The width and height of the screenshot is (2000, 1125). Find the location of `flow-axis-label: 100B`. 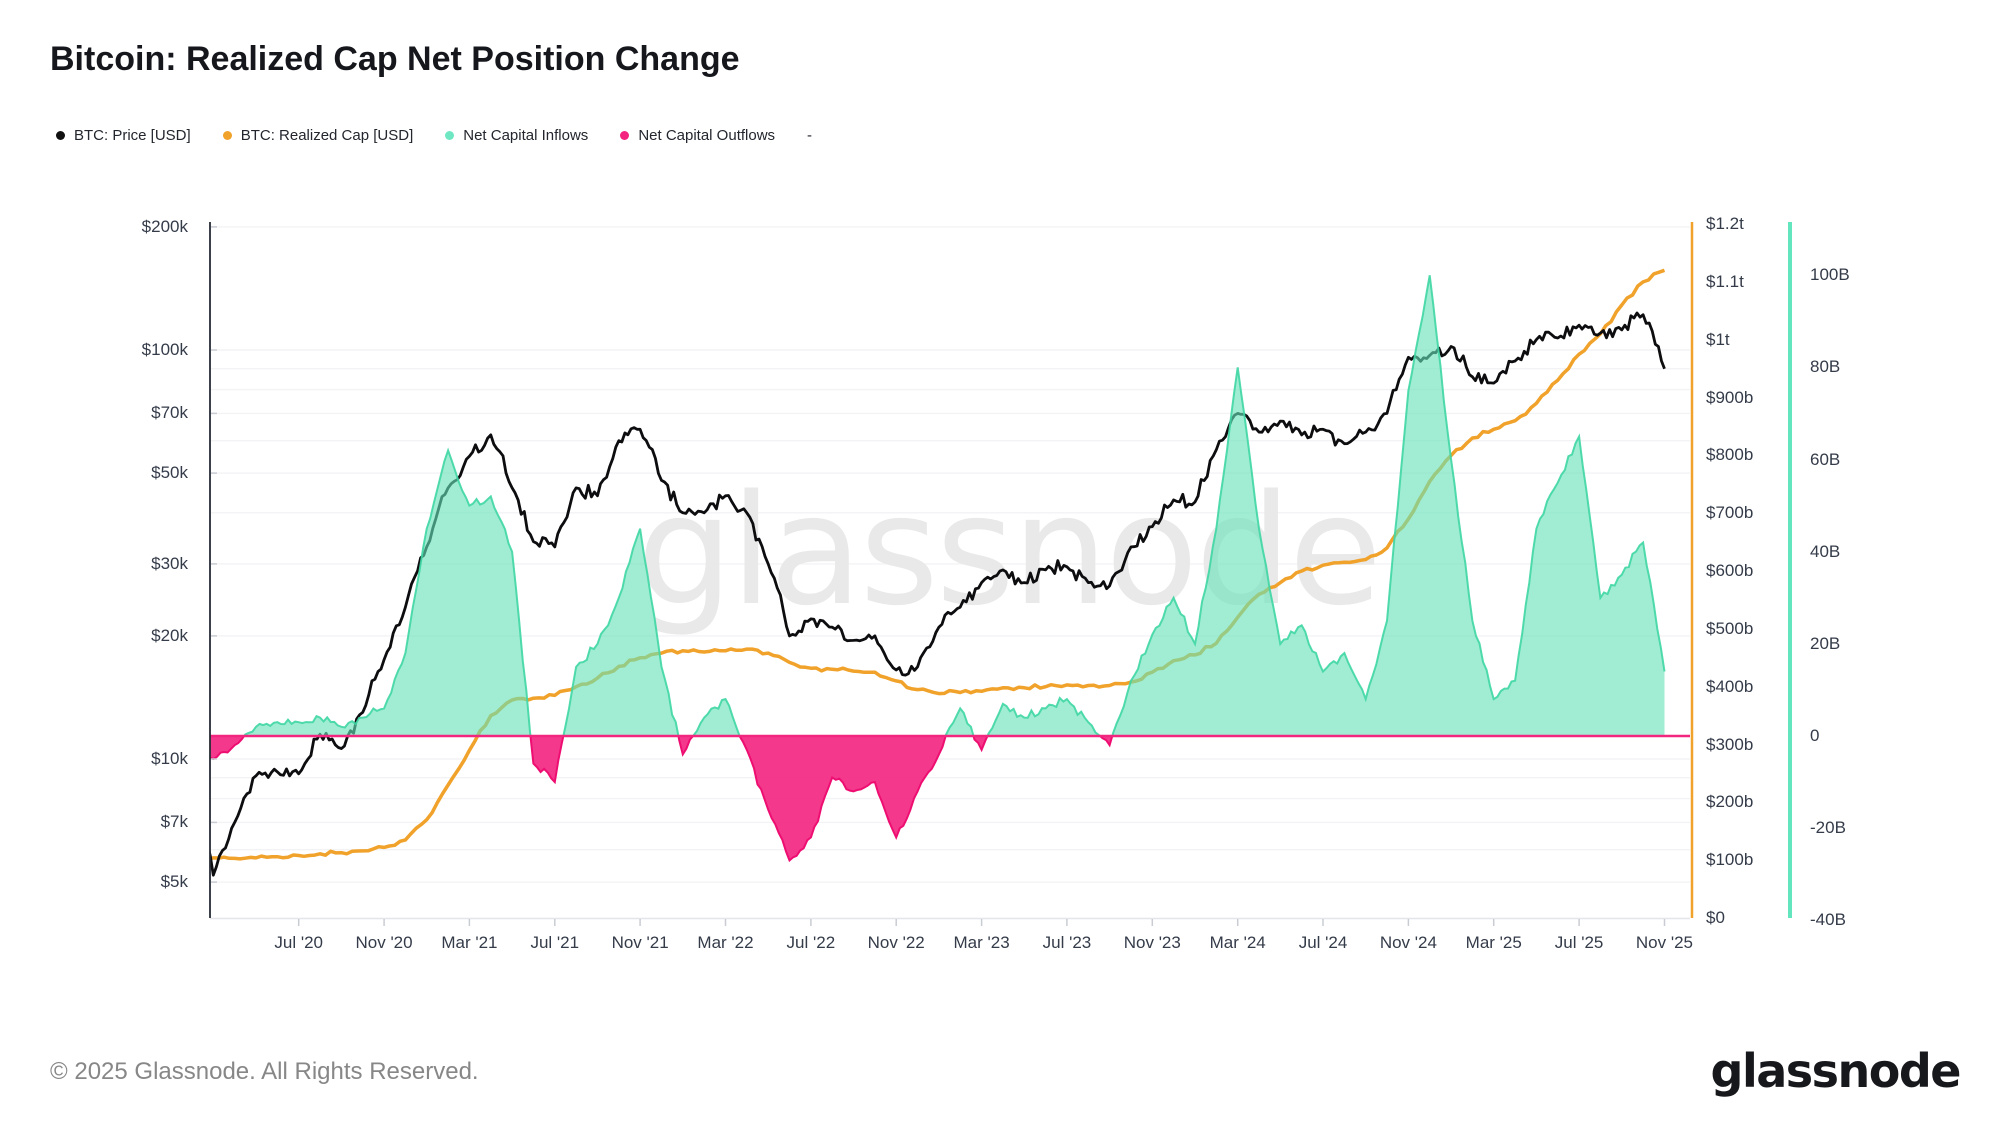

flow-axis-label: 100B is located at coordinates (1830, 275).